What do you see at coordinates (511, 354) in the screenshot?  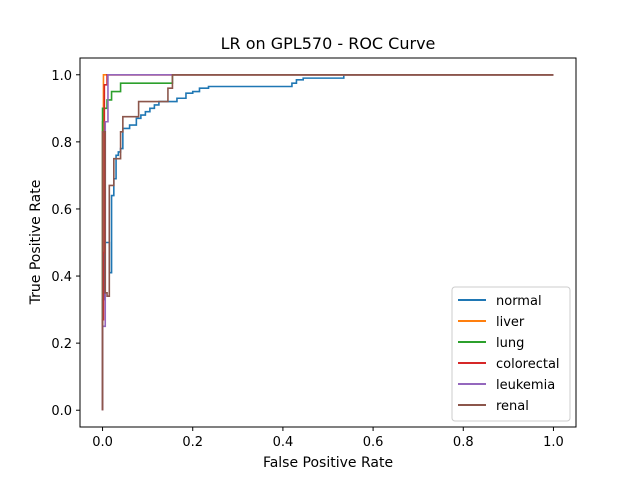 I see `legend: normal liver lung colorectal leukemia renal` at bounding box center [511, 354].